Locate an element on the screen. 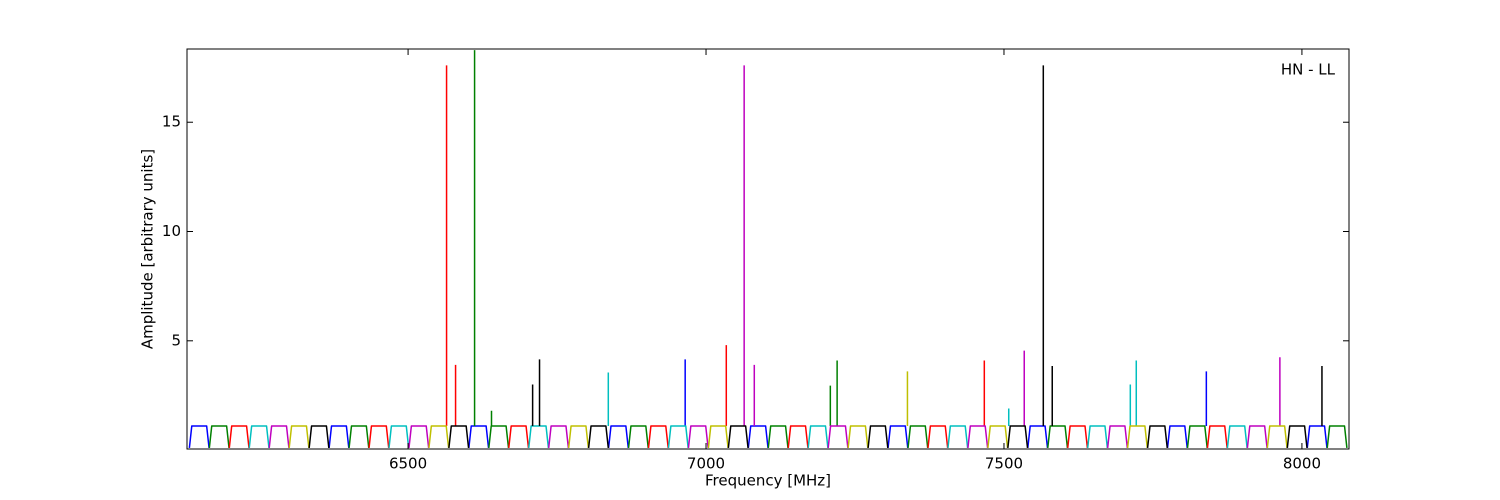  x-tick-label: 7000 is located at coordinates (706, 464).